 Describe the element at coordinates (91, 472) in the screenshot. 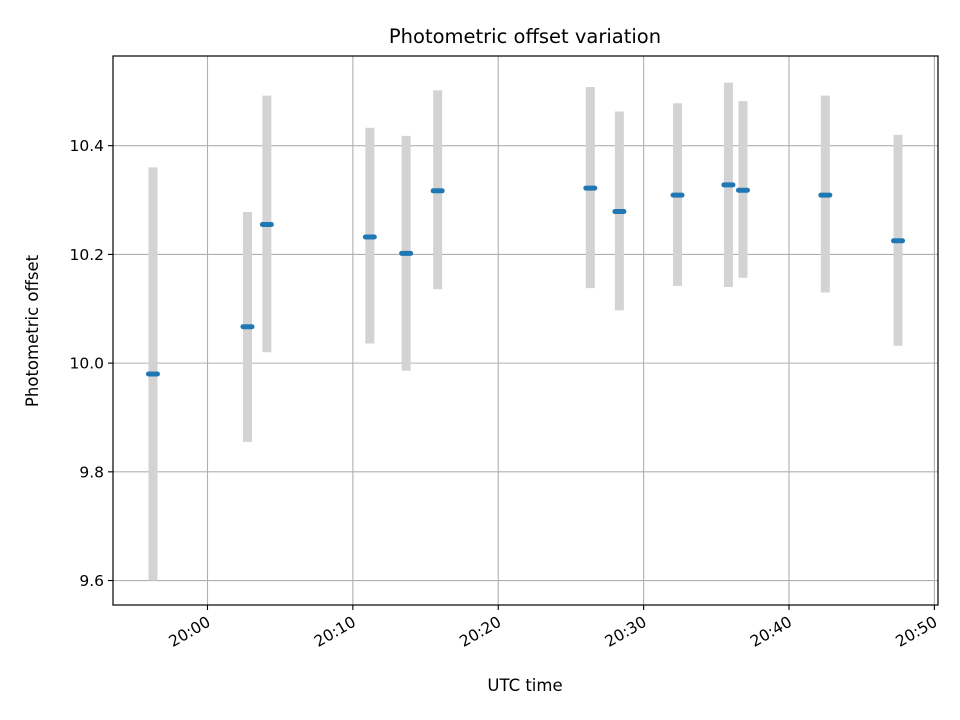

I see `y-tick-label: 9.8` at that location.